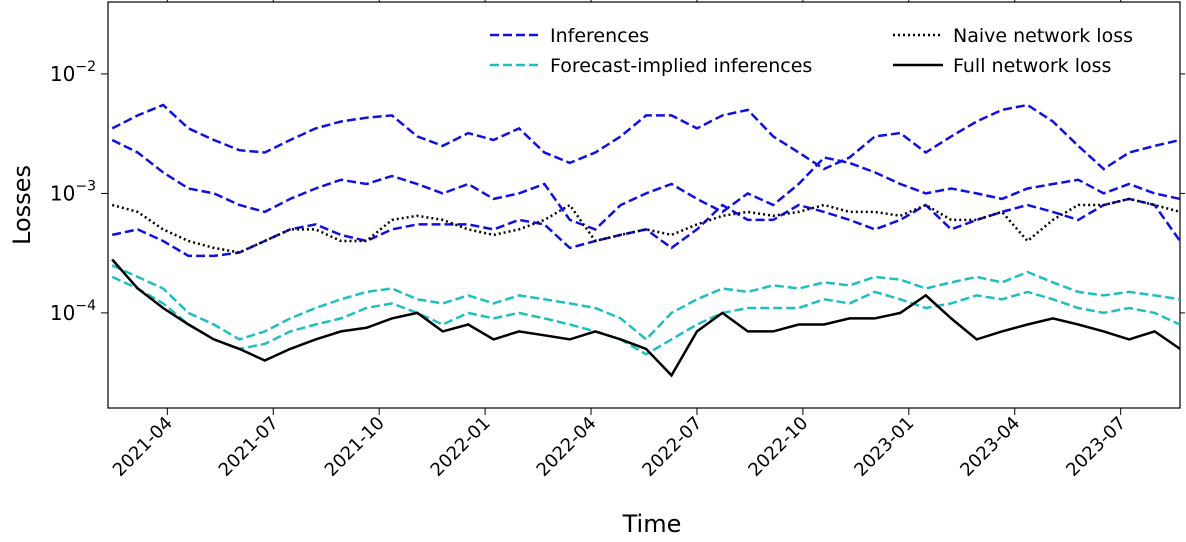  What do you see at coordinates (1032, 66) in the screenshot?
I see `legend-label: Full network loss` at bounding box center [1032, 66].